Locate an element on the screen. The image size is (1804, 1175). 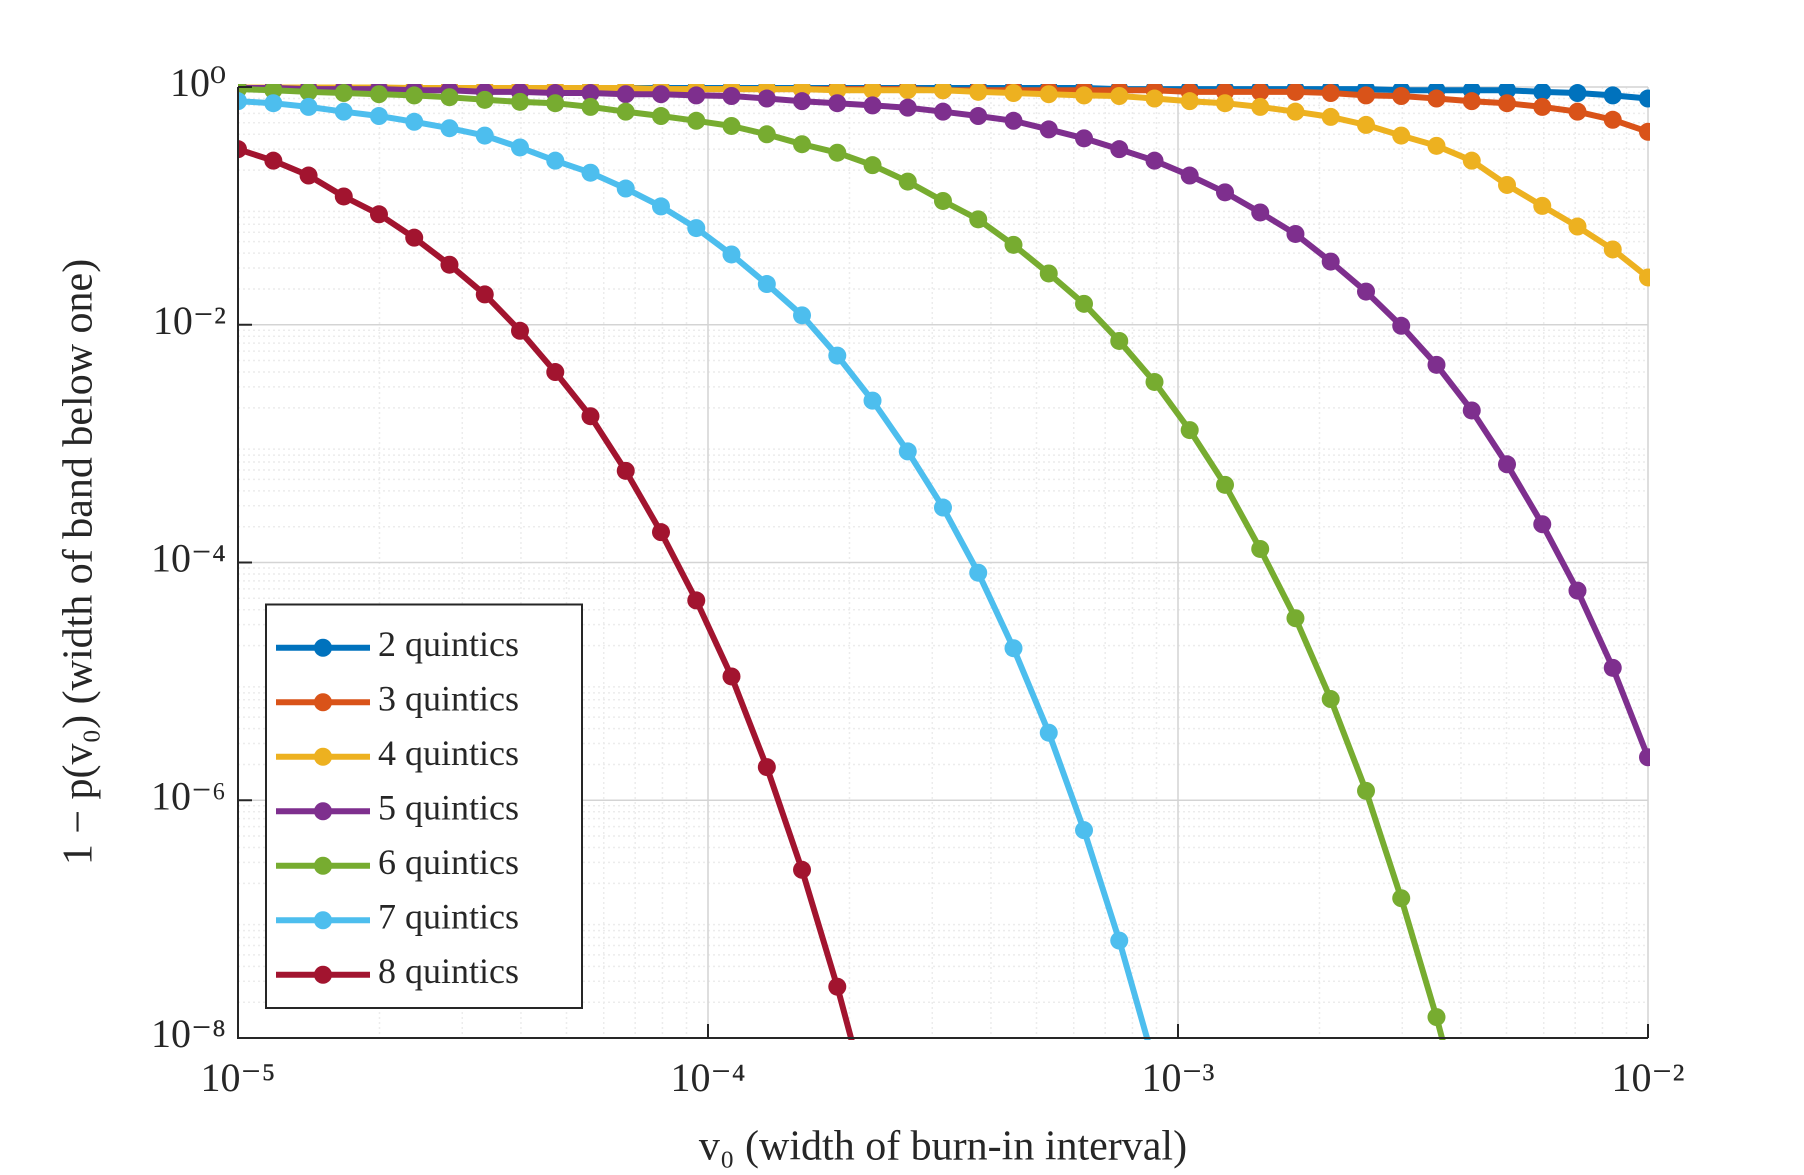
x-tick-label: 10⁻³ is located at coordinates (1177, 1077).